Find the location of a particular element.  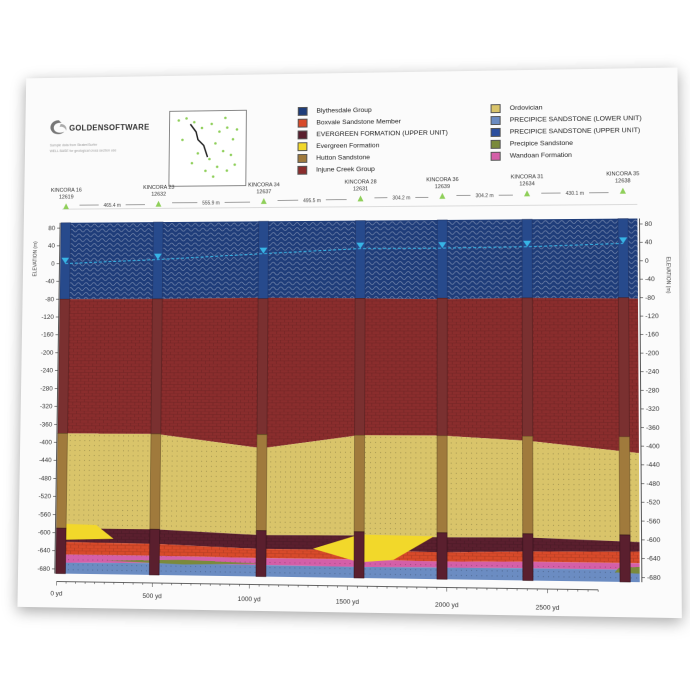

x-tick-label: 1000 yd is located at coordinates (249, 600).